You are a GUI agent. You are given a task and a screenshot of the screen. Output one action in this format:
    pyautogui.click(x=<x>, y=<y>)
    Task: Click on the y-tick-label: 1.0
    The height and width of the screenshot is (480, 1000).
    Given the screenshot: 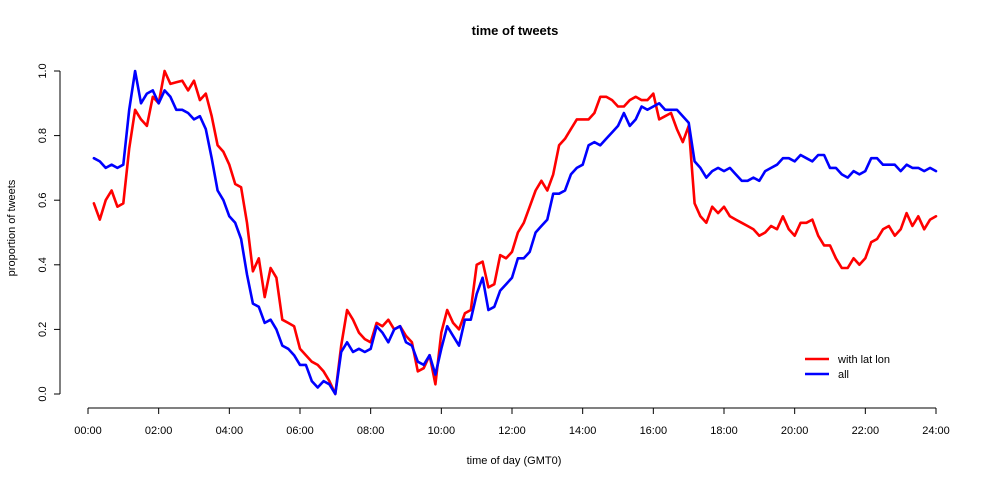 What is the action you would take?
    pyautogui.click(x=43, y=70)
    